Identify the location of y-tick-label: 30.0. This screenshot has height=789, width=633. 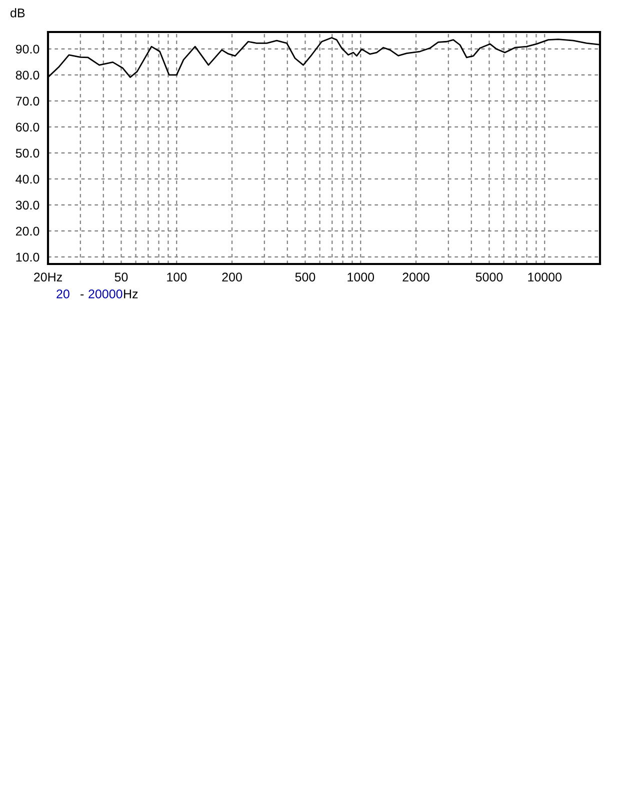
(28, 205).